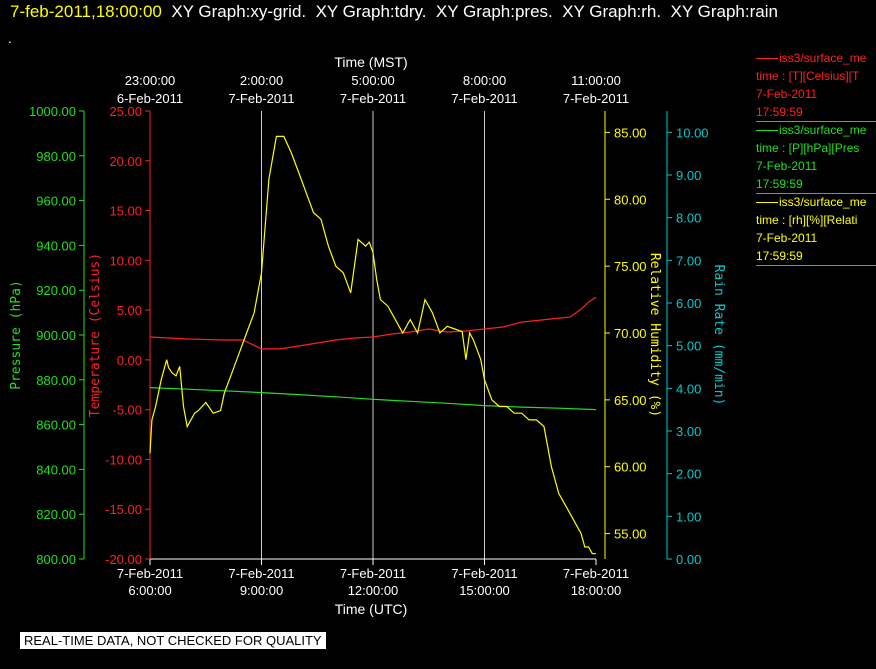 Image resolution: width=876 pixels, height=669 pixels. I want to click on pressure-tick-label: 980.00, so click(56, 156).